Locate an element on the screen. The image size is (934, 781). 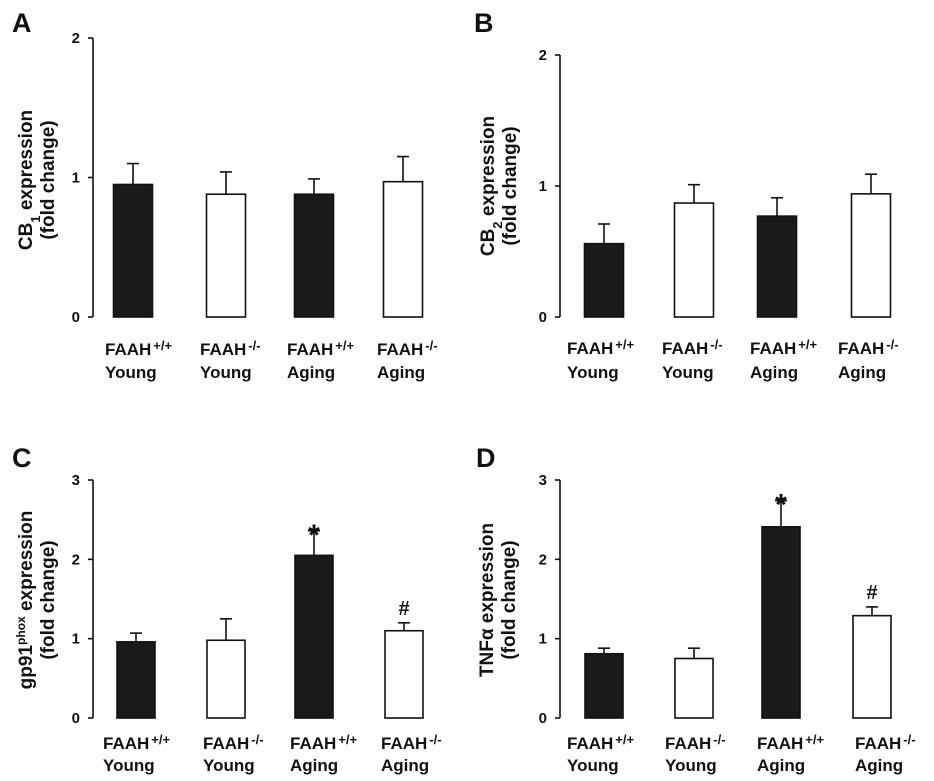
y-tick-label: 3 is located at coordinates (543, 480).